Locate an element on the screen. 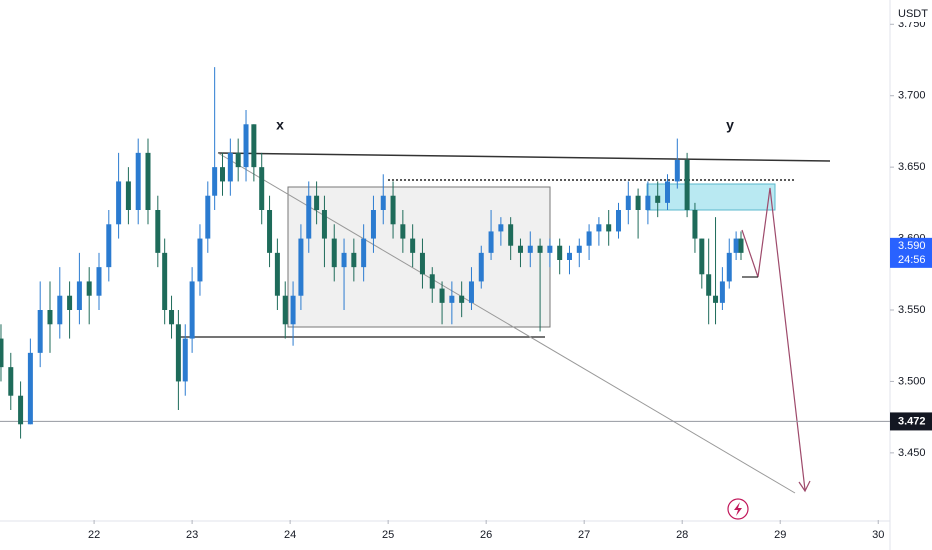 The height and width of the screenshot is (550, 932). countdown: 24:56 is located at coordinates (912, 260).